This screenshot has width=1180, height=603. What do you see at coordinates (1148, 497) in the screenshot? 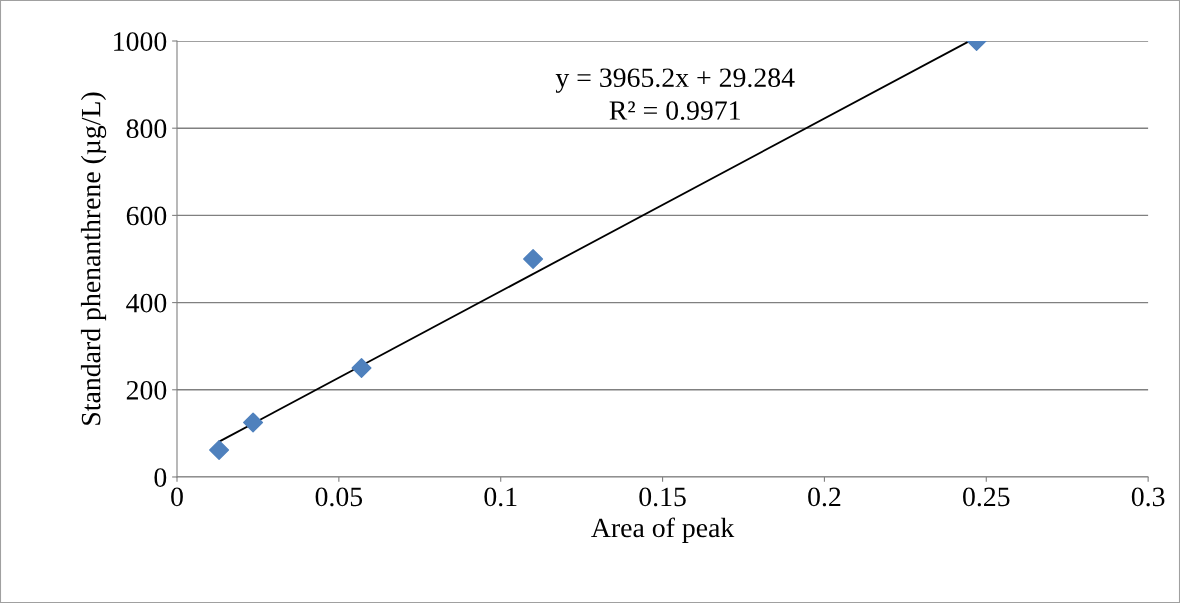
I see `x-tick-label: 0.3` at bounding box center [1148, 497].